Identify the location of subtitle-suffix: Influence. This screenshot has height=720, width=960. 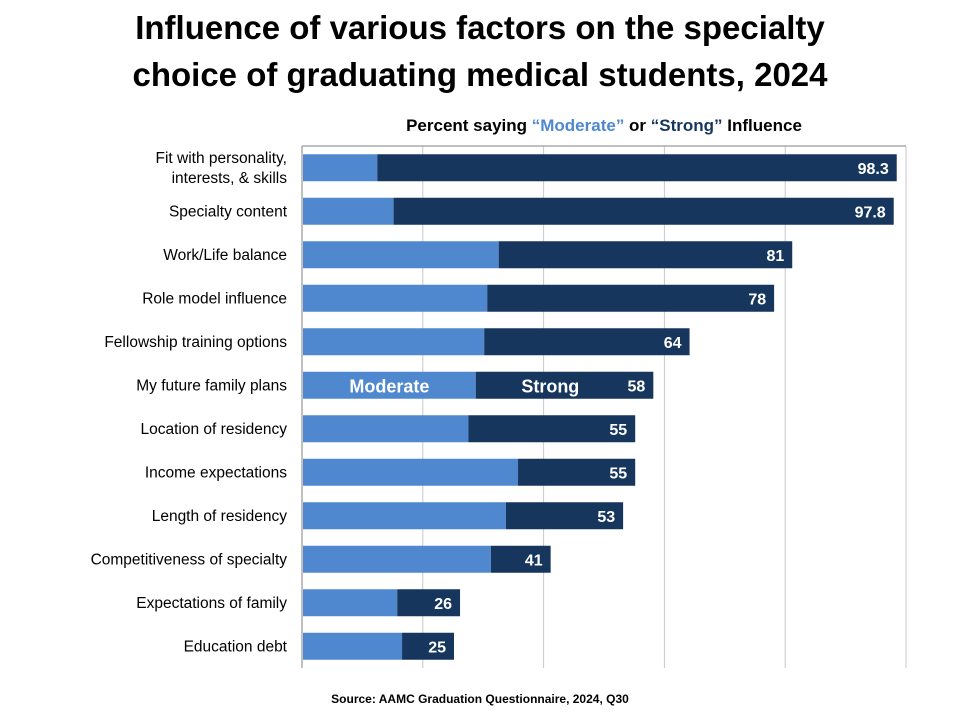
(762, 125).